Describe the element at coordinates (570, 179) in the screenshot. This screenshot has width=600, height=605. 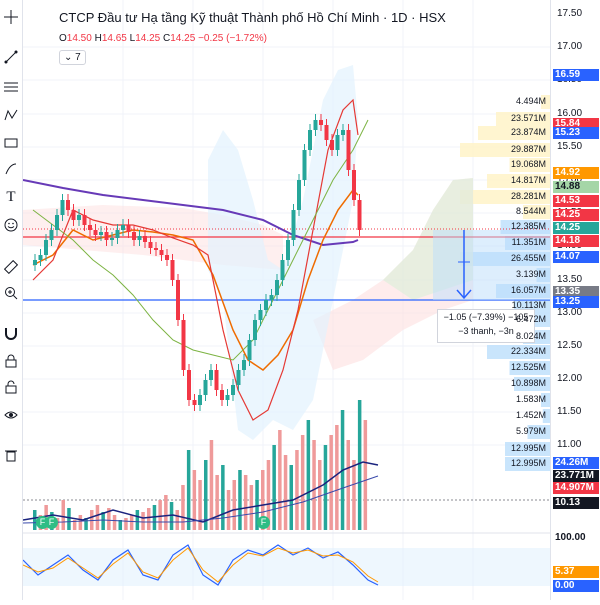
I see `price-tick: 15.00` at that location.